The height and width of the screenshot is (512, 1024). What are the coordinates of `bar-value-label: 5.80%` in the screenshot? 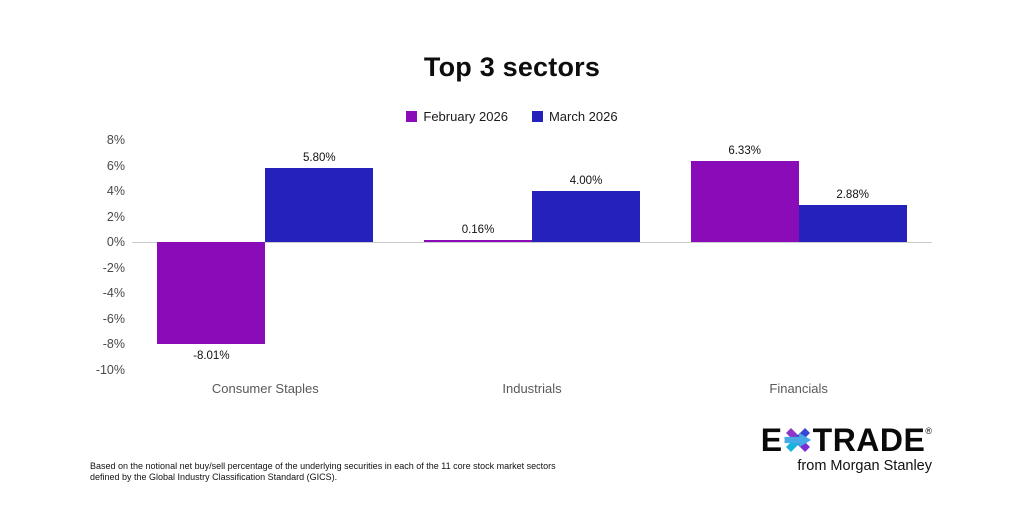 It's located at (319, 158).